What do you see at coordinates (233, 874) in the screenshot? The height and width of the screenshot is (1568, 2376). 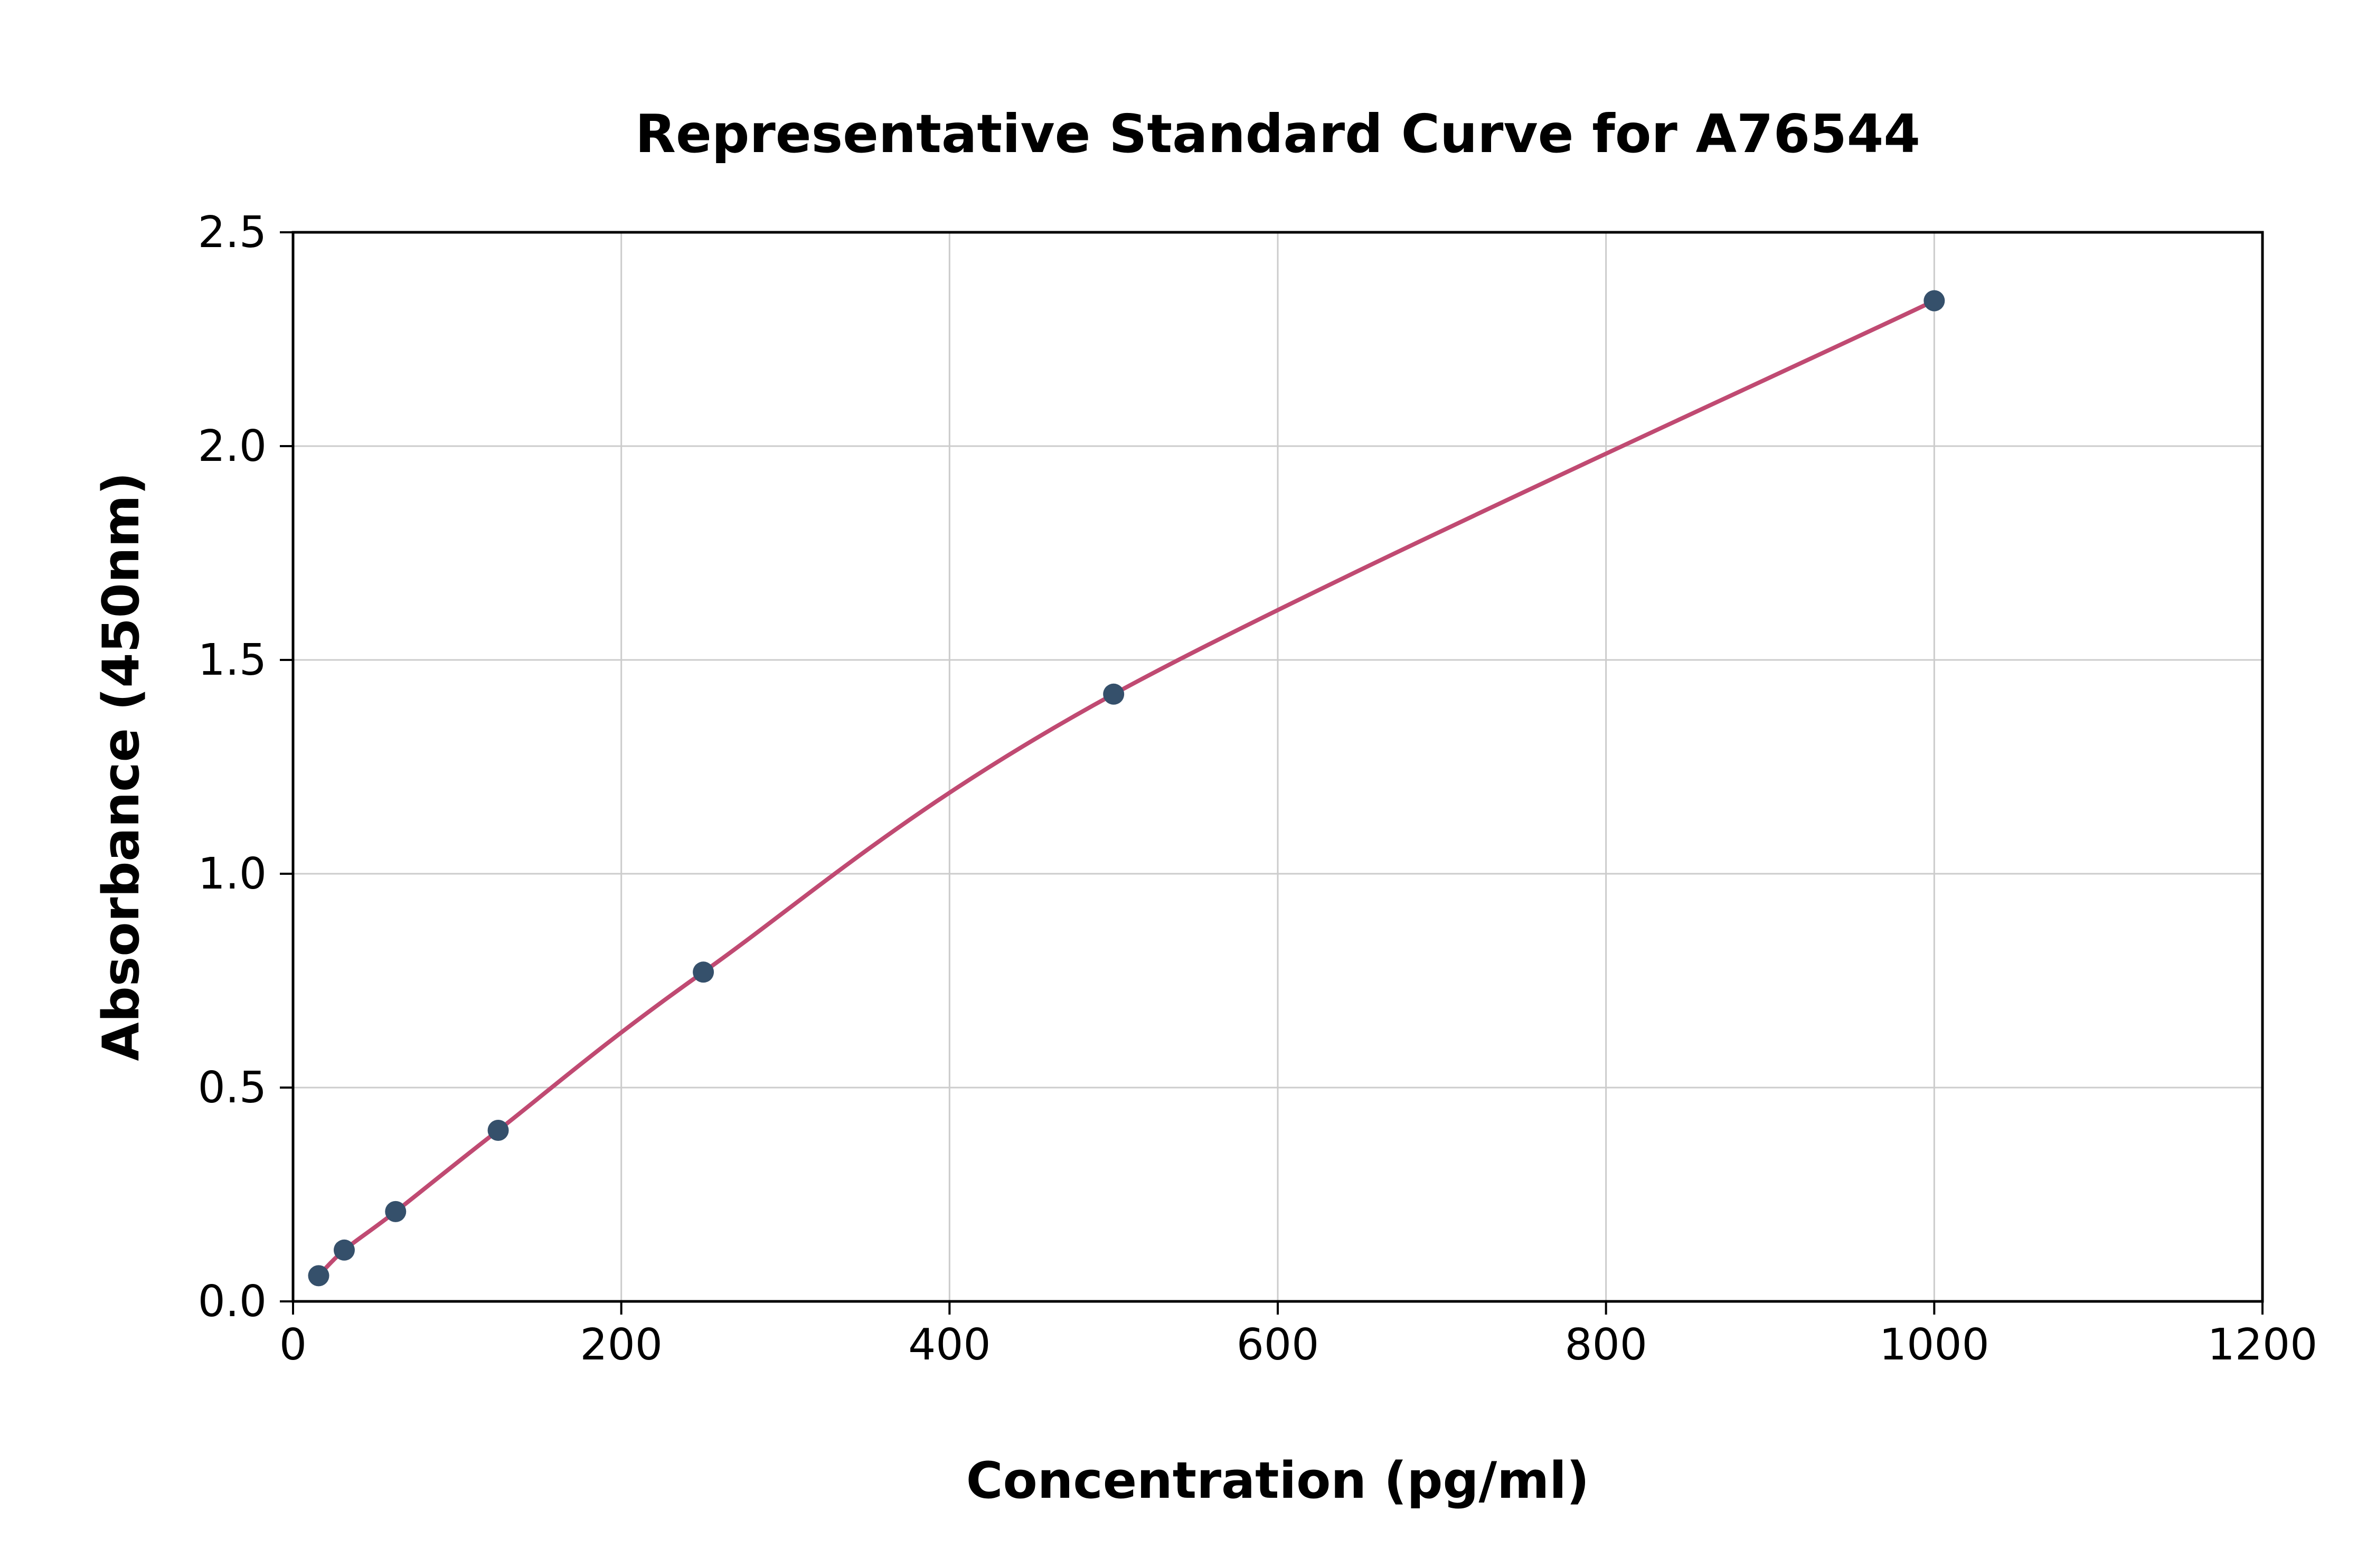 I see `y-tick-label: 1.0` at bounding box center [233, 874].